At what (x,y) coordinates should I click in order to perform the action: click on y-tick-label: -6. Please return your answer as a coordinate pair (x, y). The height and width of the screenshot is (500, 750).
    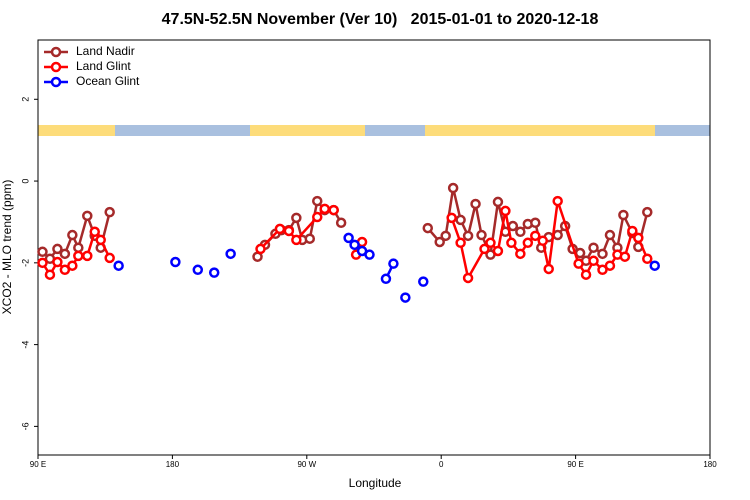
    Looking at the image, I should click on (25, 426).